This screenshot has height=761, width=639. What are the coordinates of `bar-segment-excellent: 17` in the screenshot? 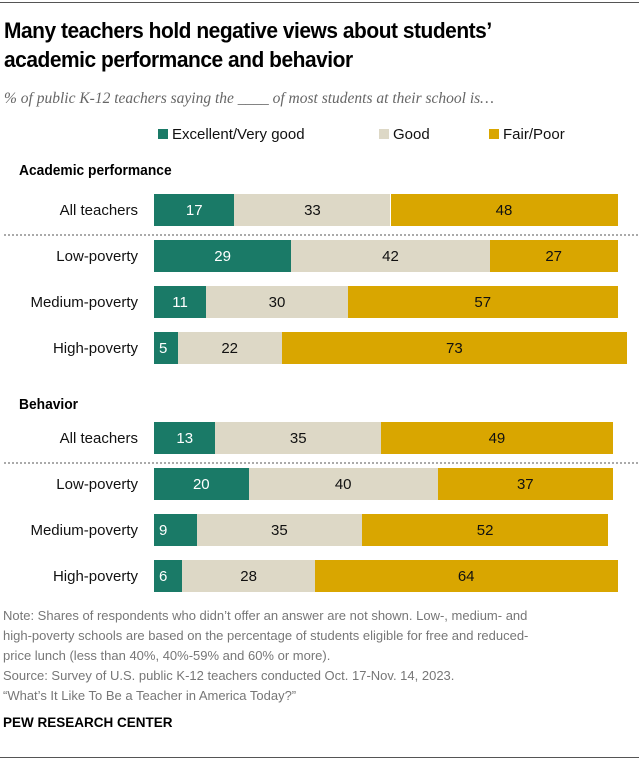 It's located at (194, 210).